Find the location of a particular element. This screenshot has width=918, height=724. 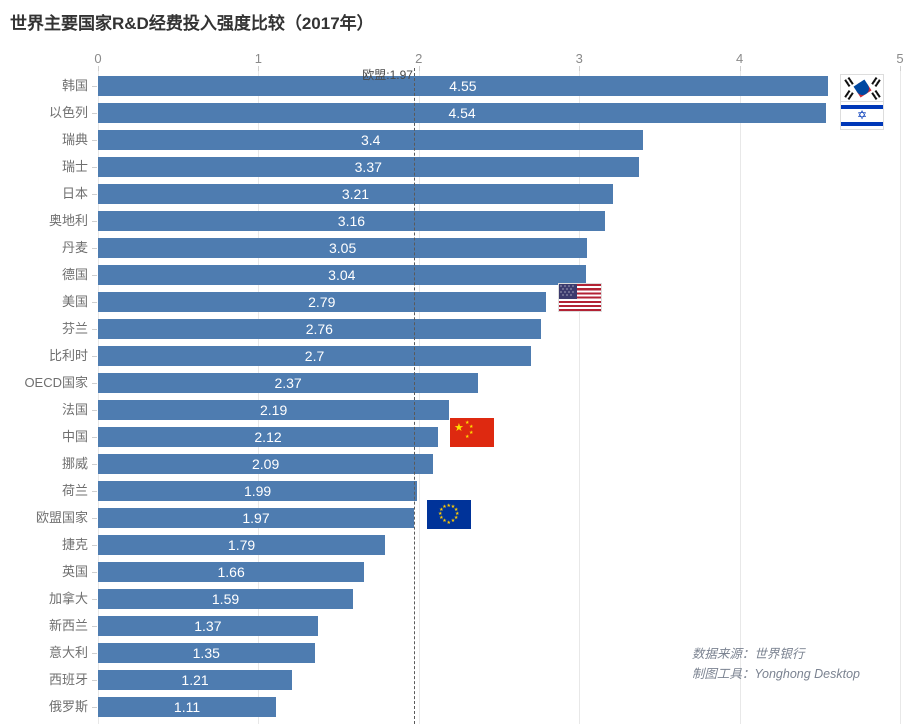

category-label: 以色列 is located at coordinates (68, 112).